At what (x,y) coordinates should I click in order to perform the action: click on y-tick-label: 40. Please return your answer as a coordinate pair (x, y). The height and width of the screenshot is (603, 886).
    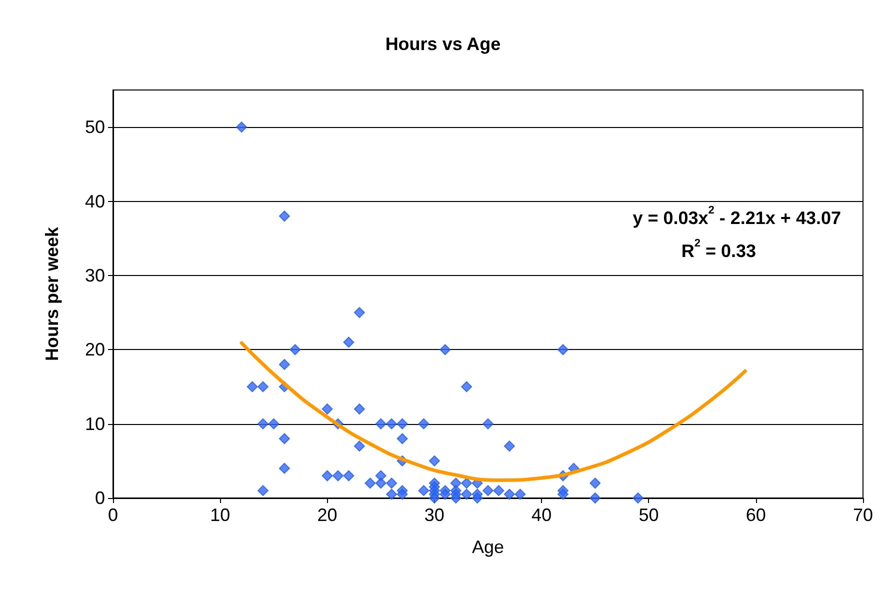
    Looking at the image, I should click on (94, 201).